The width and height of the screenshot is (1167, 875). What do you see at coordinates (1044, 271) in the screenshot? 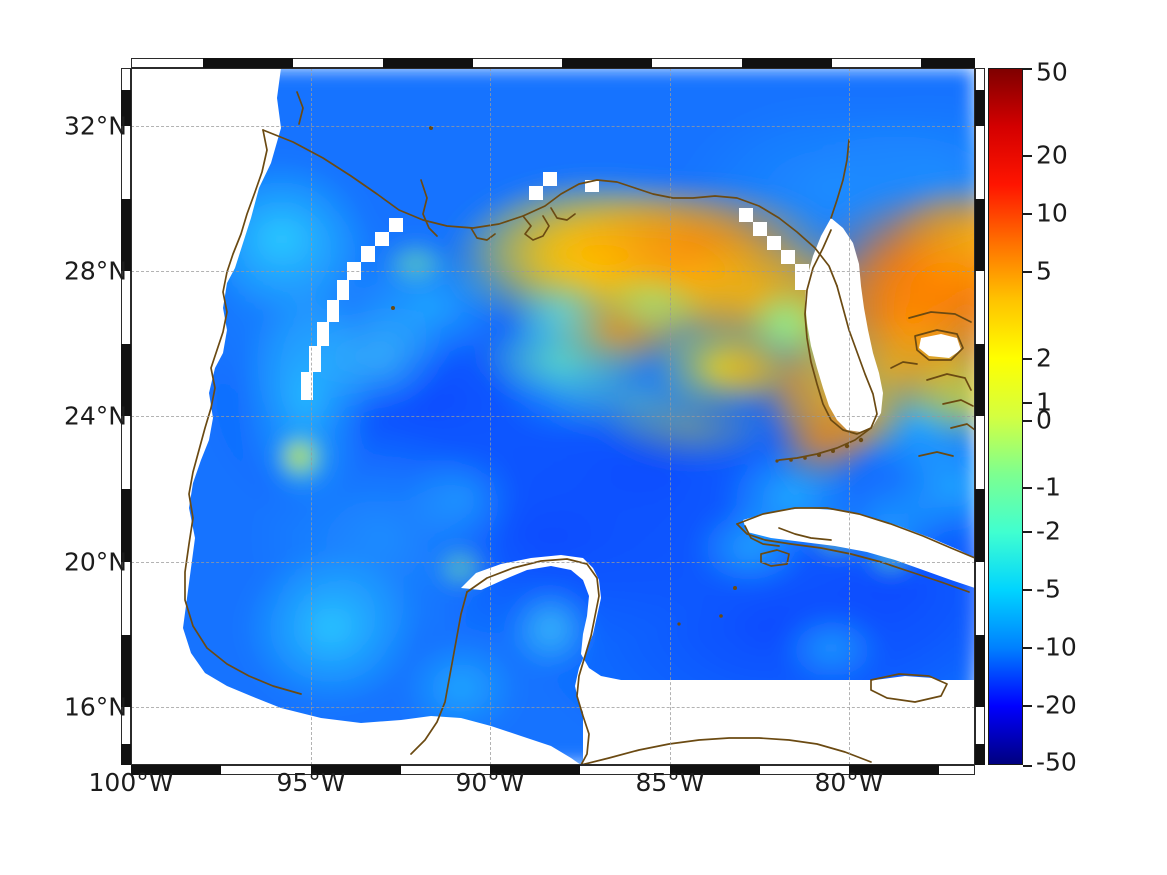
I see `colorbar-label-5: 5` at bounding box center [1044, 271].